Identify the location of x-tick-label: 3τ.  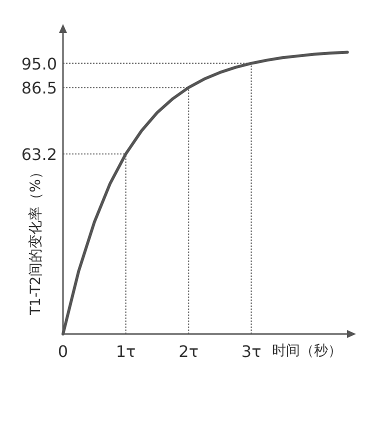
(251, 351).